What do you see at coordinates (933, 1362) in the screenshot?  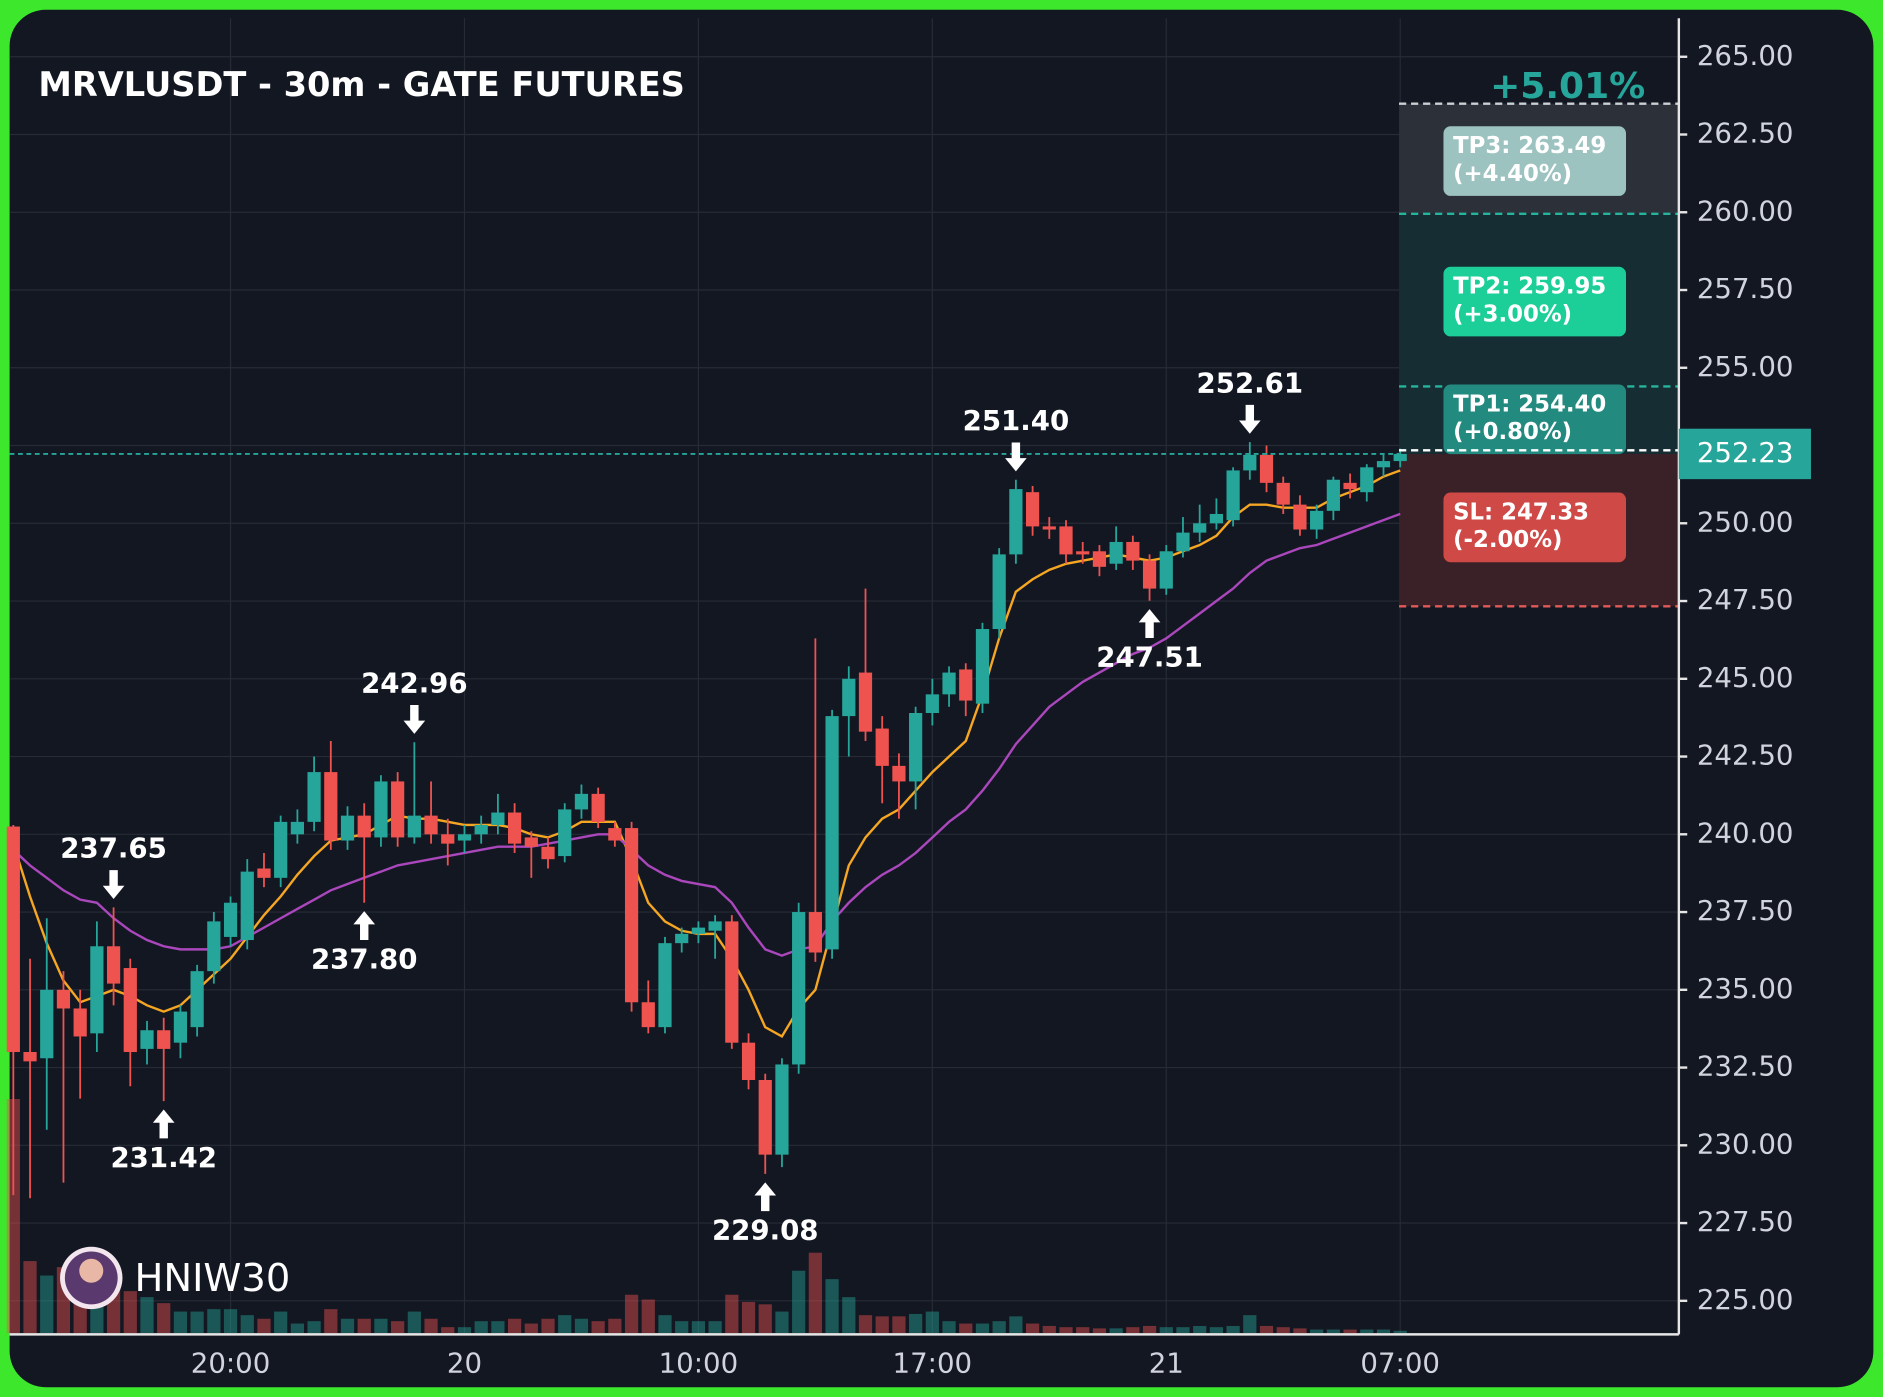 I see `x-tick-label: 17:00` at bounding box center [933, 1362].